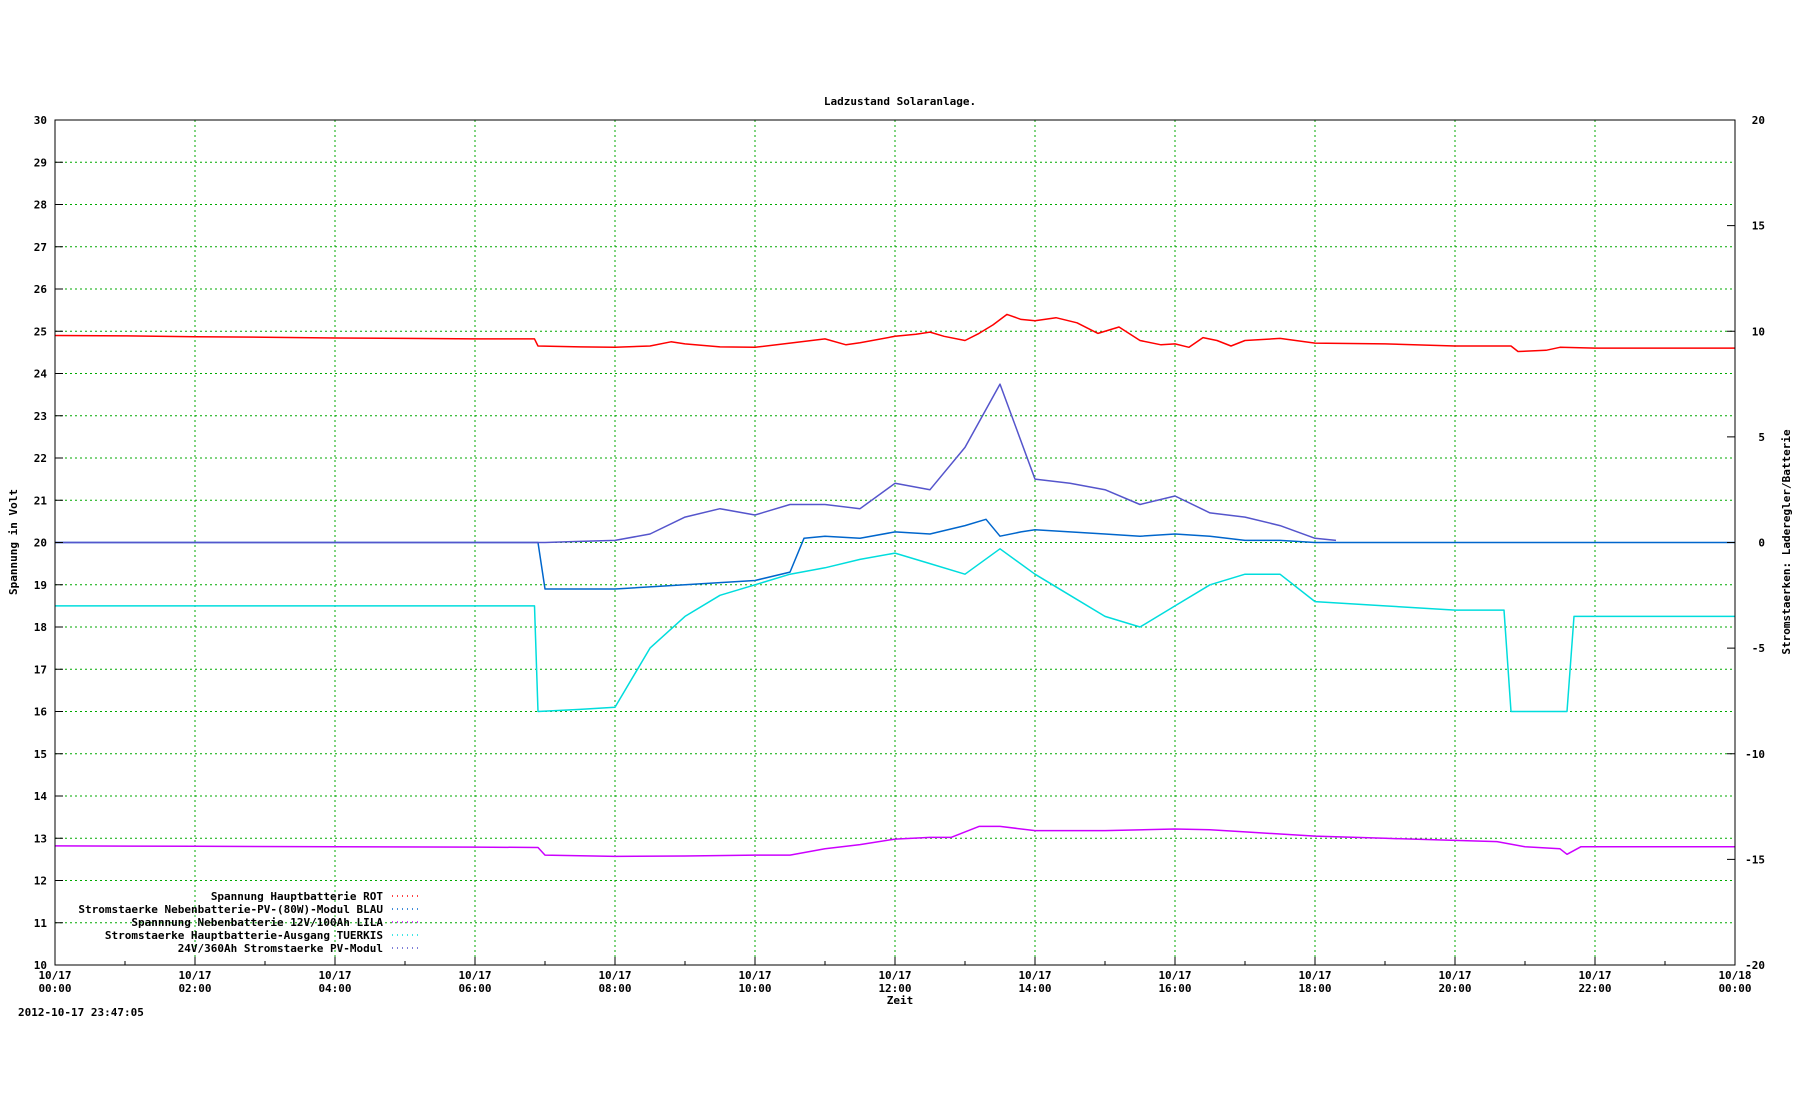  What do you see at coordinates (40, 247) in the screenshot?
I see `y-tick-label: 27` at bounding box center [40, 247].